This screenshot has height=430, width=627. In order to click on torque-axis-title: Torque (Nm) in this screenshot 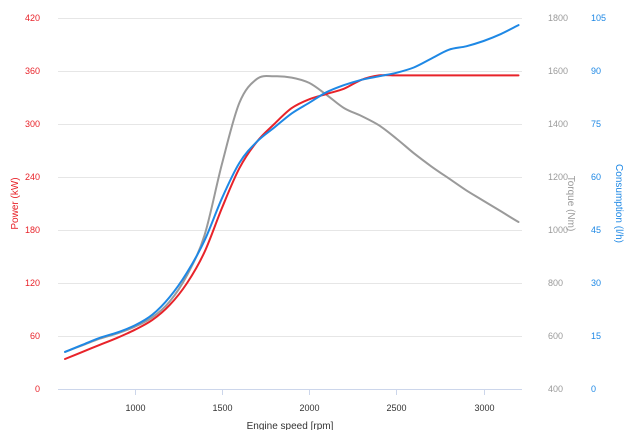, I will do `click(570, 204)`.